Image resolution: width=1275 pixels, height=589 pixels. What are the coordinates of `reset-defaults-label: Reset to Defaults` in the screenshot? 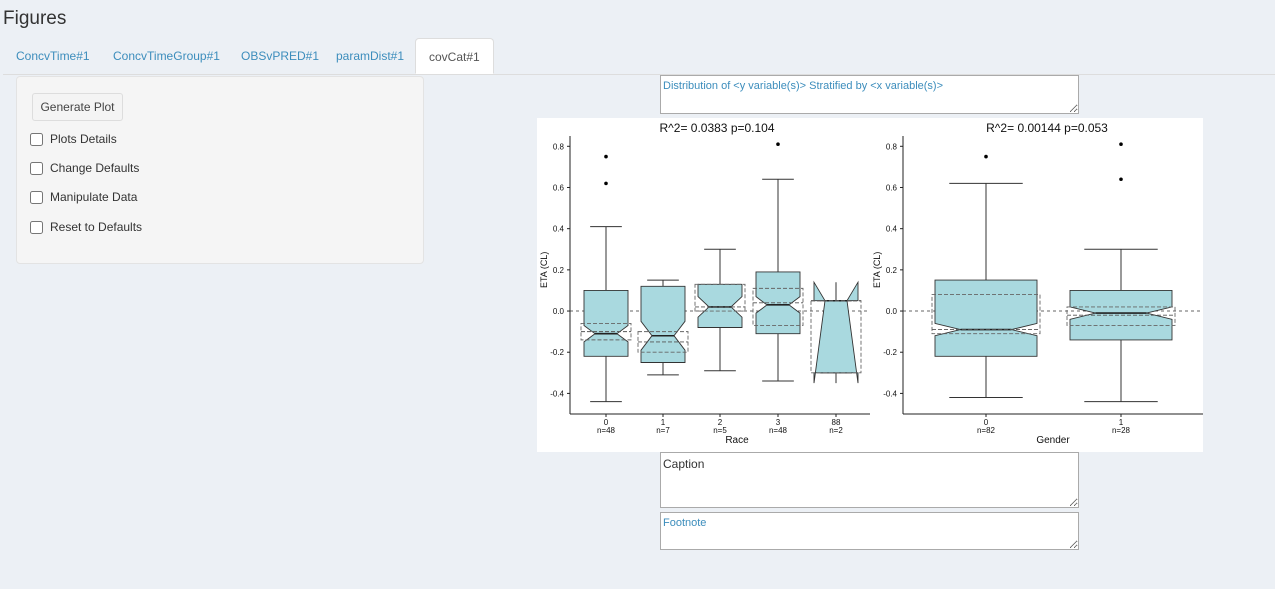 It's located at (96, 227).